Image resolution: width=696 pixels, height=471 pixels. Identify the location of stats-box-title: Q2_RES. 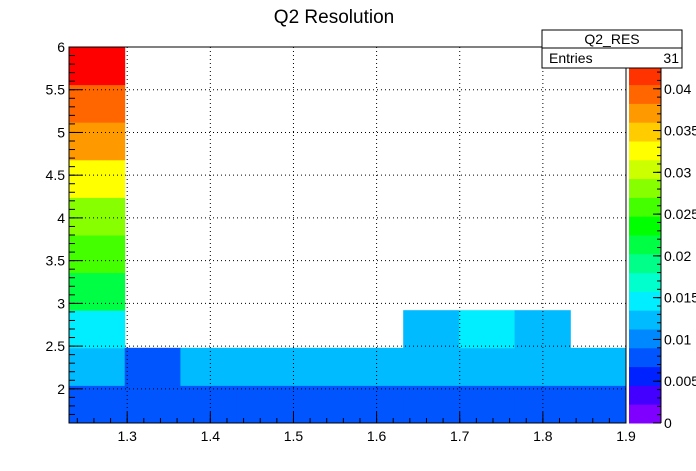
(611, 39).